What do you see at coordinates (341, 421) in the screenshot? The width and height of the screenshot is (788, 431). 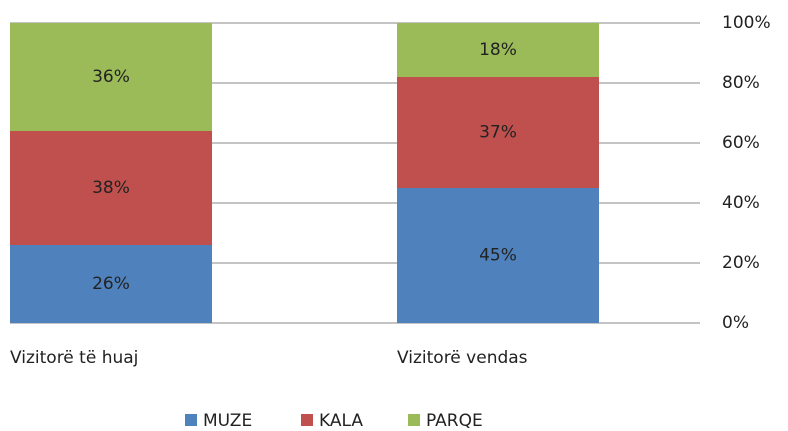 I see `legend-label: KALA` at bounding box center [341, 421].